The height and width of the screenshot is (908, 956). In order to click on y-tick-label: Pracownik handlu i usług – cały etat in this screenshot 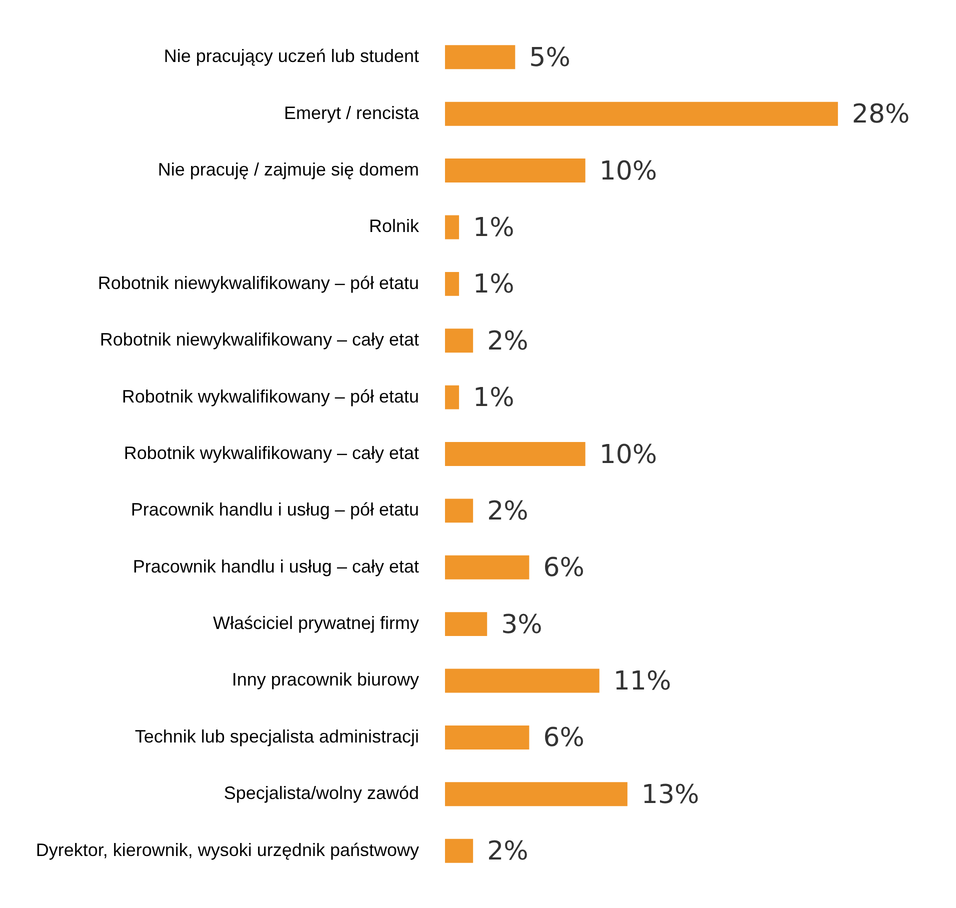, I will do `click(275, 566)`.